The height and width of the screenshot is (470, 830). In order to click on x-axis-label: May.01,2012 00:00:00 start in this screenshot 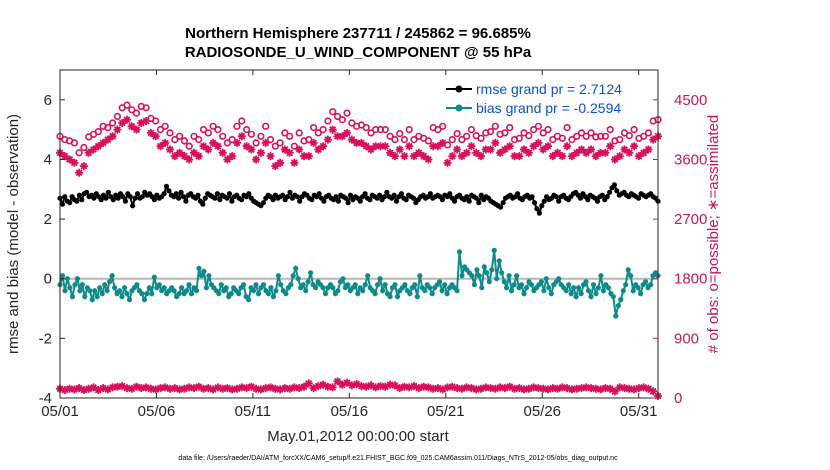, I will do `click(358, 436)`.